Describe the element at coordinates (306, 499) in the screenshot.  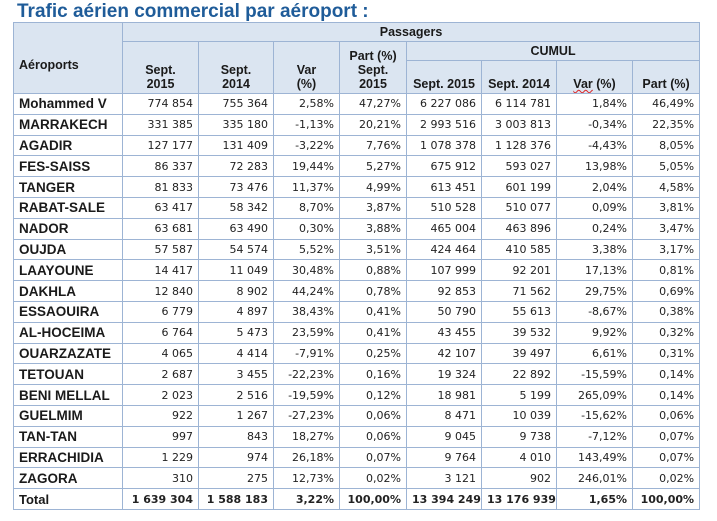
I see `var-percent: 3,22%` at that location.